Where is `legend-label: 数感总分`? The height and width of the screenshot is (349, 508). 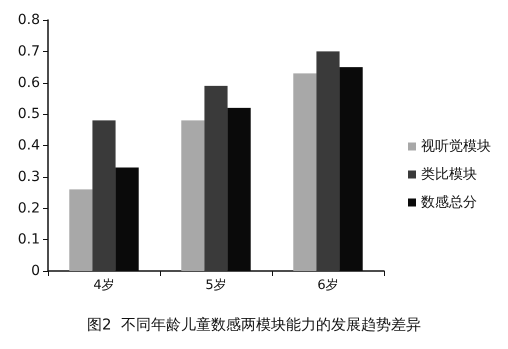 legend-label: 数感总分 is located at coordinates (449, 202).